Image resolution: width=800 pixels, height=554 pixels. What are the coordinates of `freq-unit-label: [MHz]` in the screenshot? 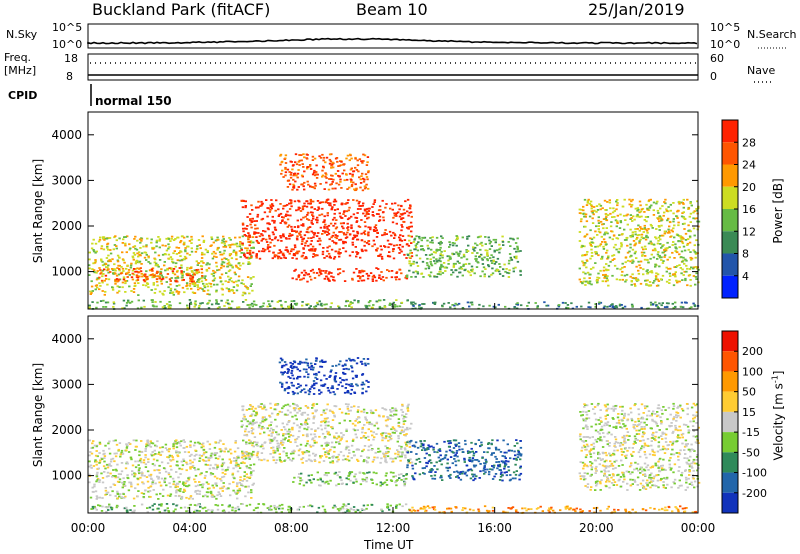 It's located at (20, 70).